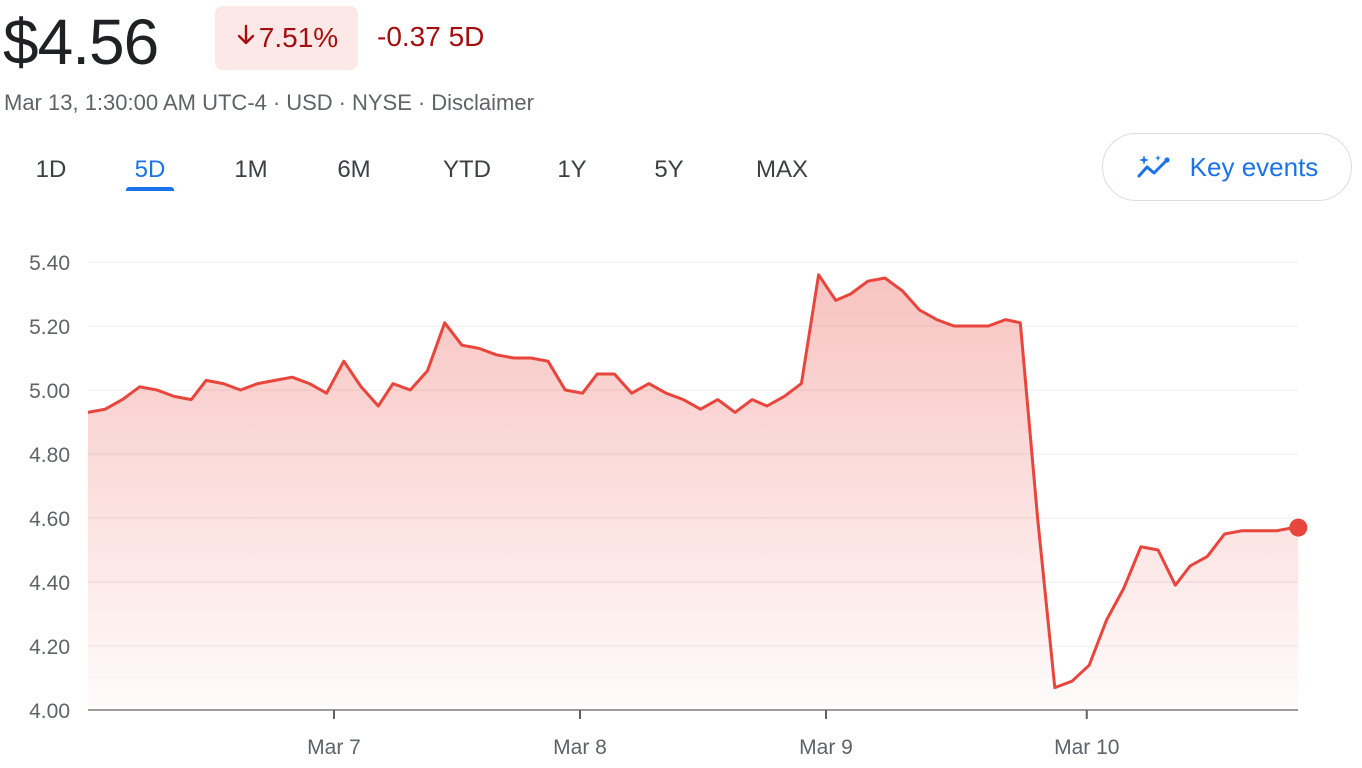  Describe the element at coordinates (49, 455) in the screenshot. I see `y-tick-label: 4.80` at that location.